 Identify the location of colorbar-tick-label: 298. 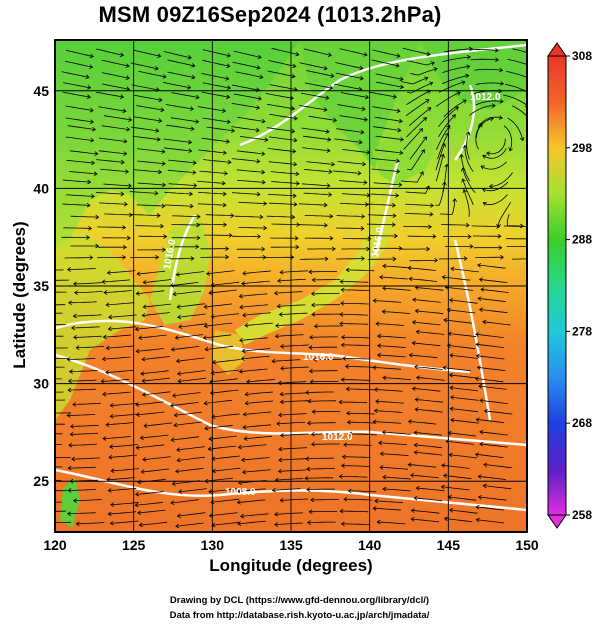
(582, 148).